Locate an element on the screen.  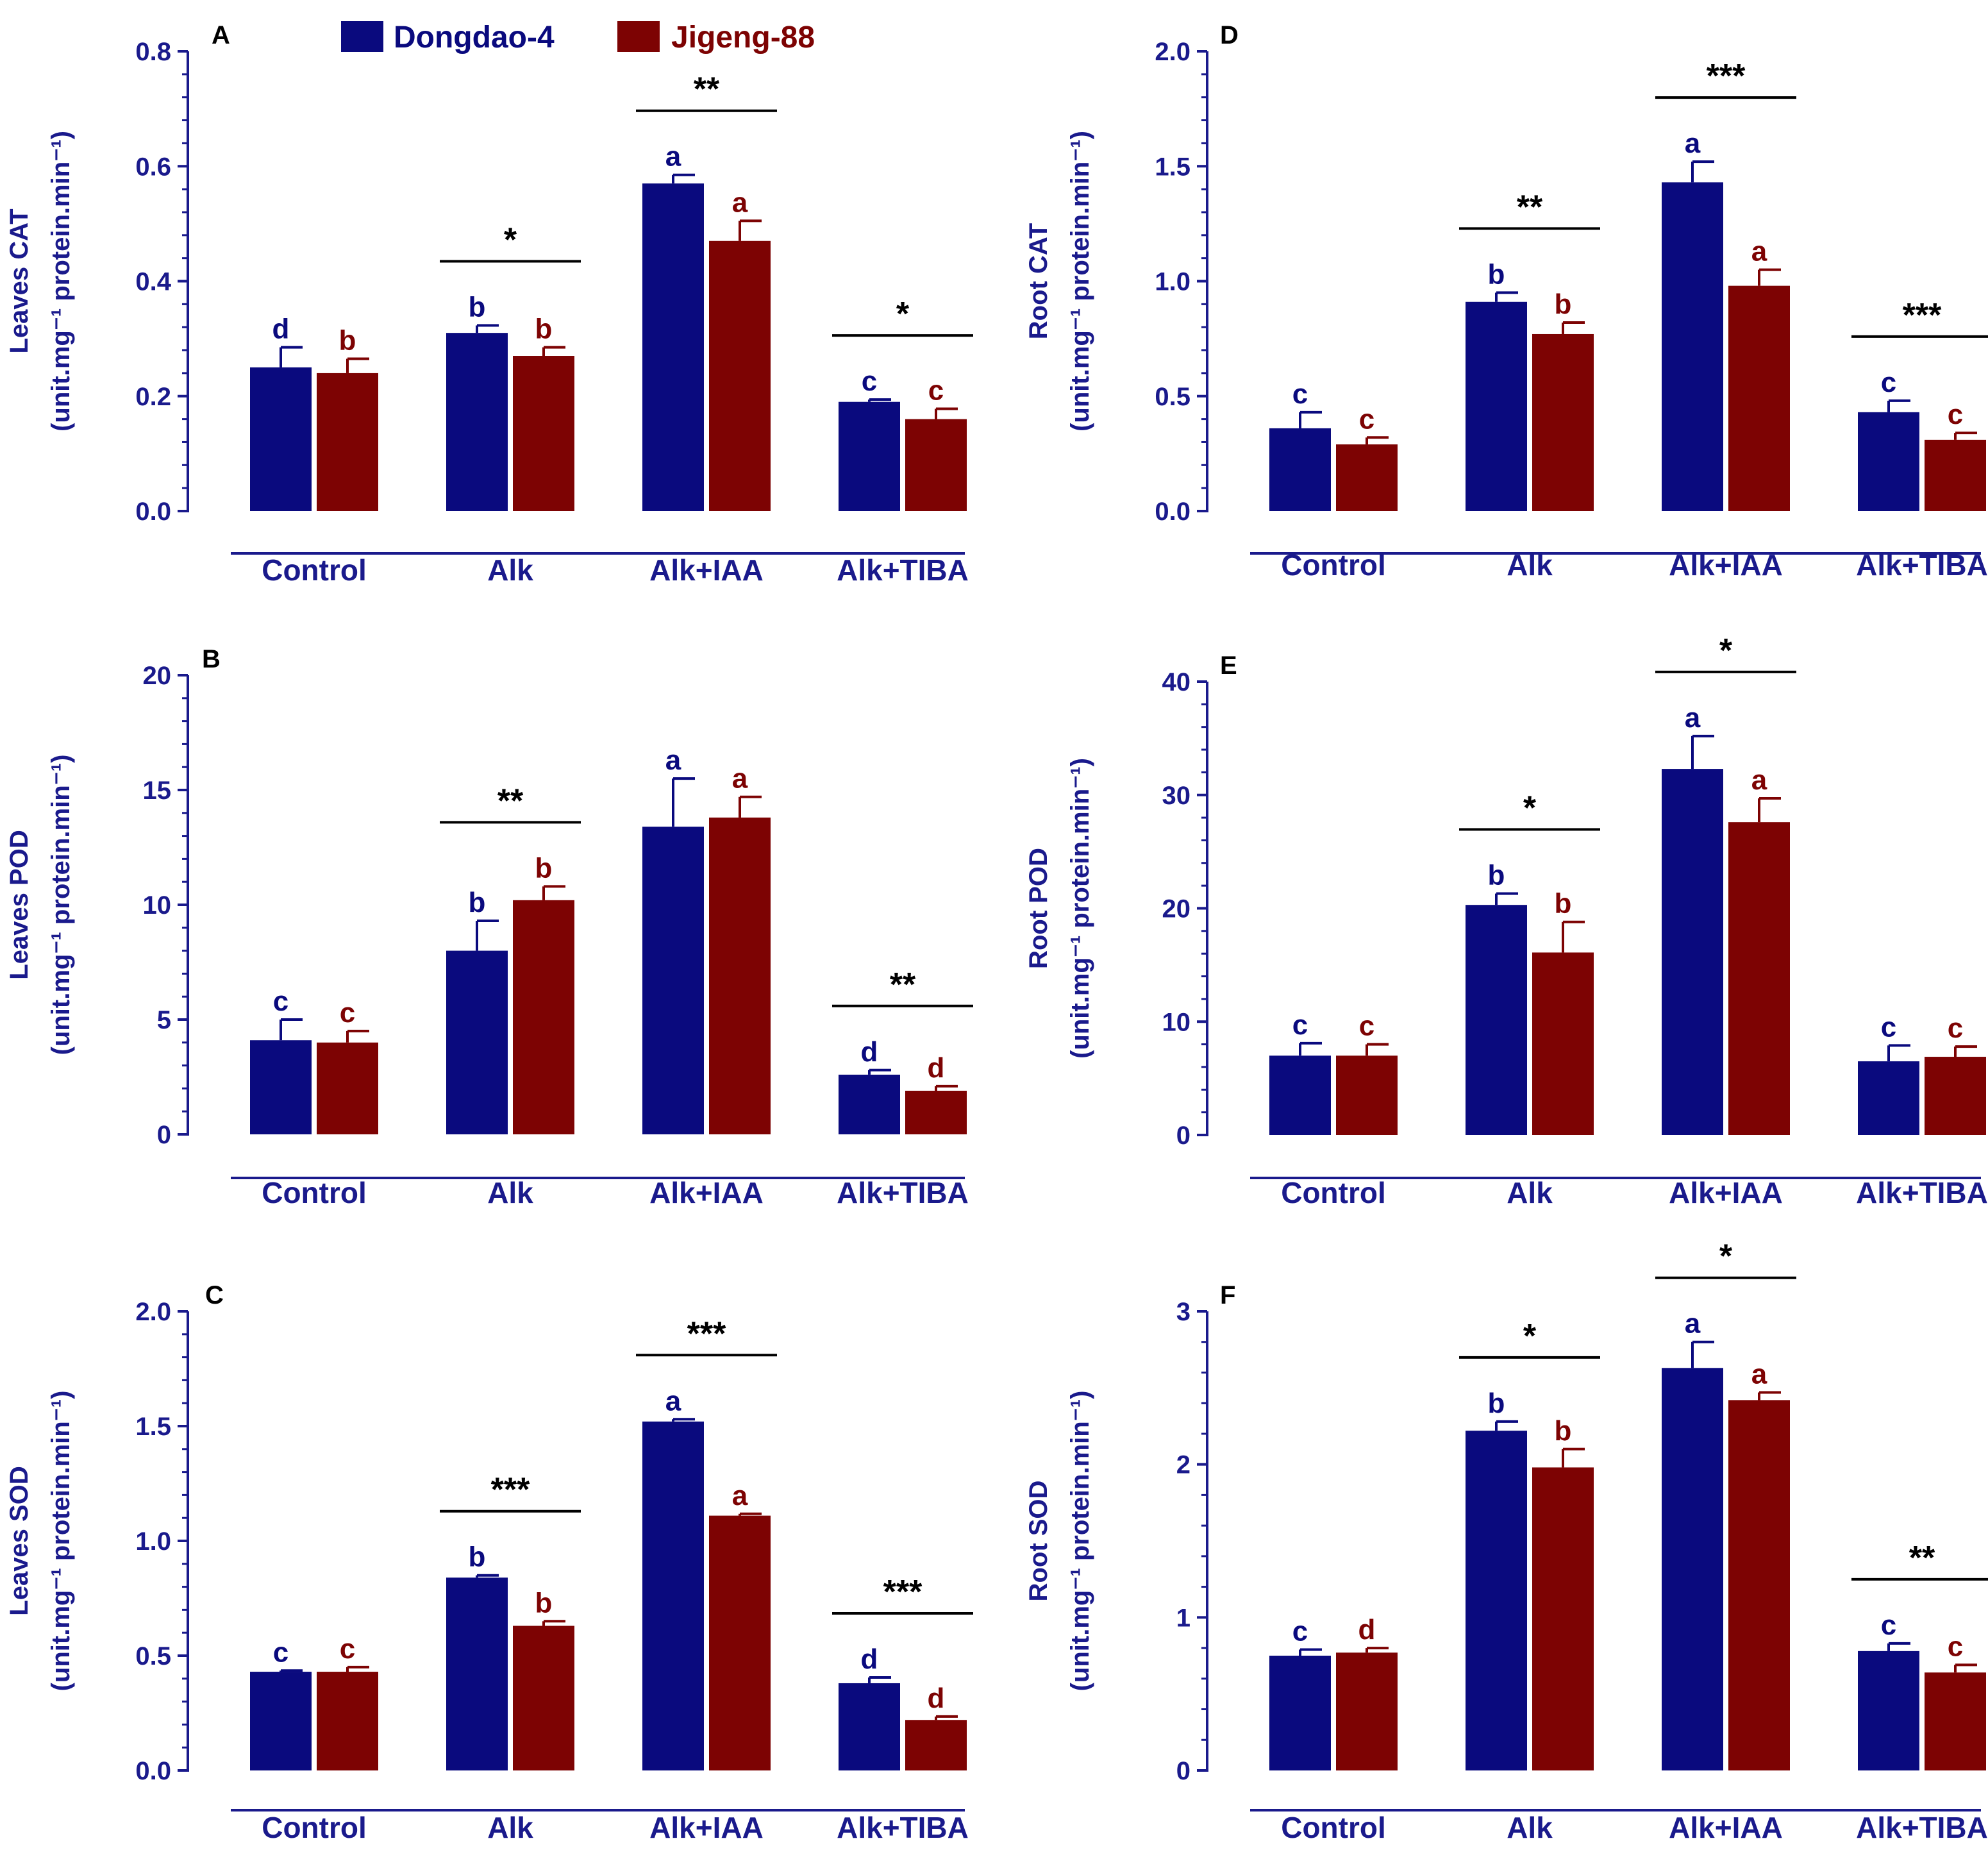
y-tick-label: 0.8 is located at coordinates (153, 52).